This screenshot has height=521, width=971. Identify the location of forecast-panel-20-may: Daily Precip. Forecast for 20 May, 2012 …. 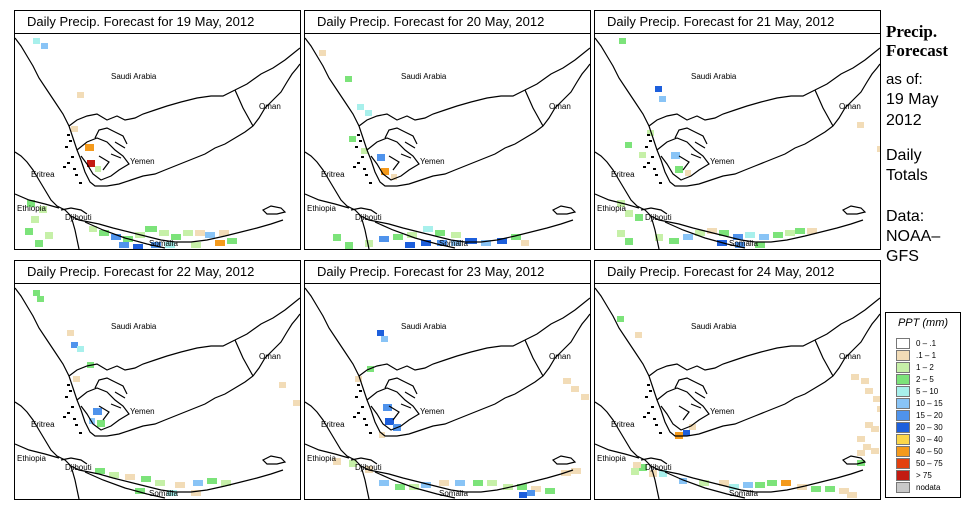
(447, 130).